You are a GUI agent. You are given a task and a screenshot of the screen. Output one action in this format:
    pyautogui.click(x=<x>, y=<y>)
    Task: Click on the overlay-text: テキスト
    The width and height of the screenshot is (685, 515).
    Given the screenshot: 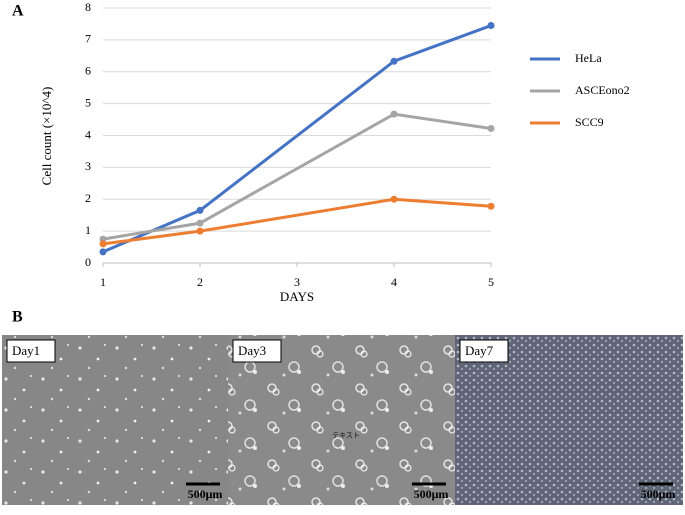 What is the action you would take?
    pyautogui.click(x=346, y=436)
    